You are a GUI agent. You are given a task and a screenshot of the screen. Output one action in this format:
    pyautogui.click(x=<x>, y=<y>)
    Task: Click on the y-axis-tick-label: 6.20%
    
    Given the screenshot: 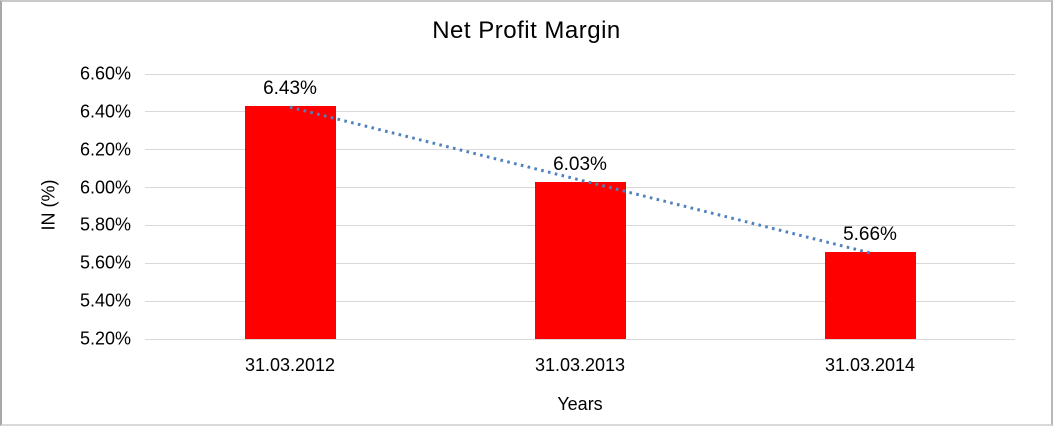 What is the action you would take?
    pyautogui.click(x=105, y=149)
    